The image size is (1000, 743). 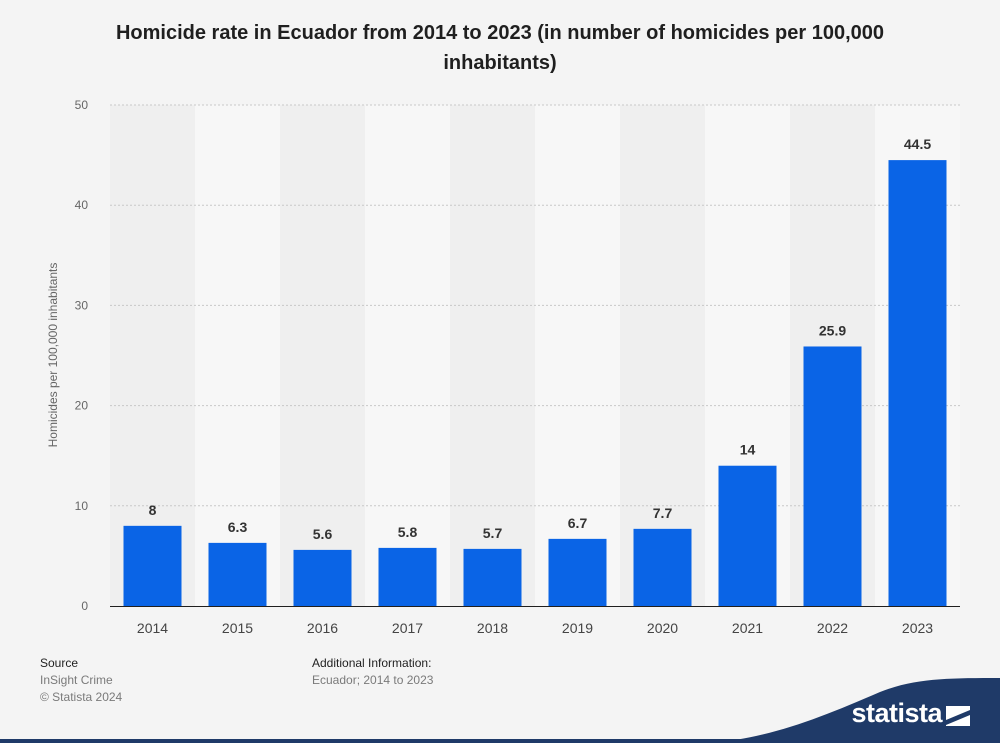 I want to click on data-label: 7.7, so click(x=663, y=513).